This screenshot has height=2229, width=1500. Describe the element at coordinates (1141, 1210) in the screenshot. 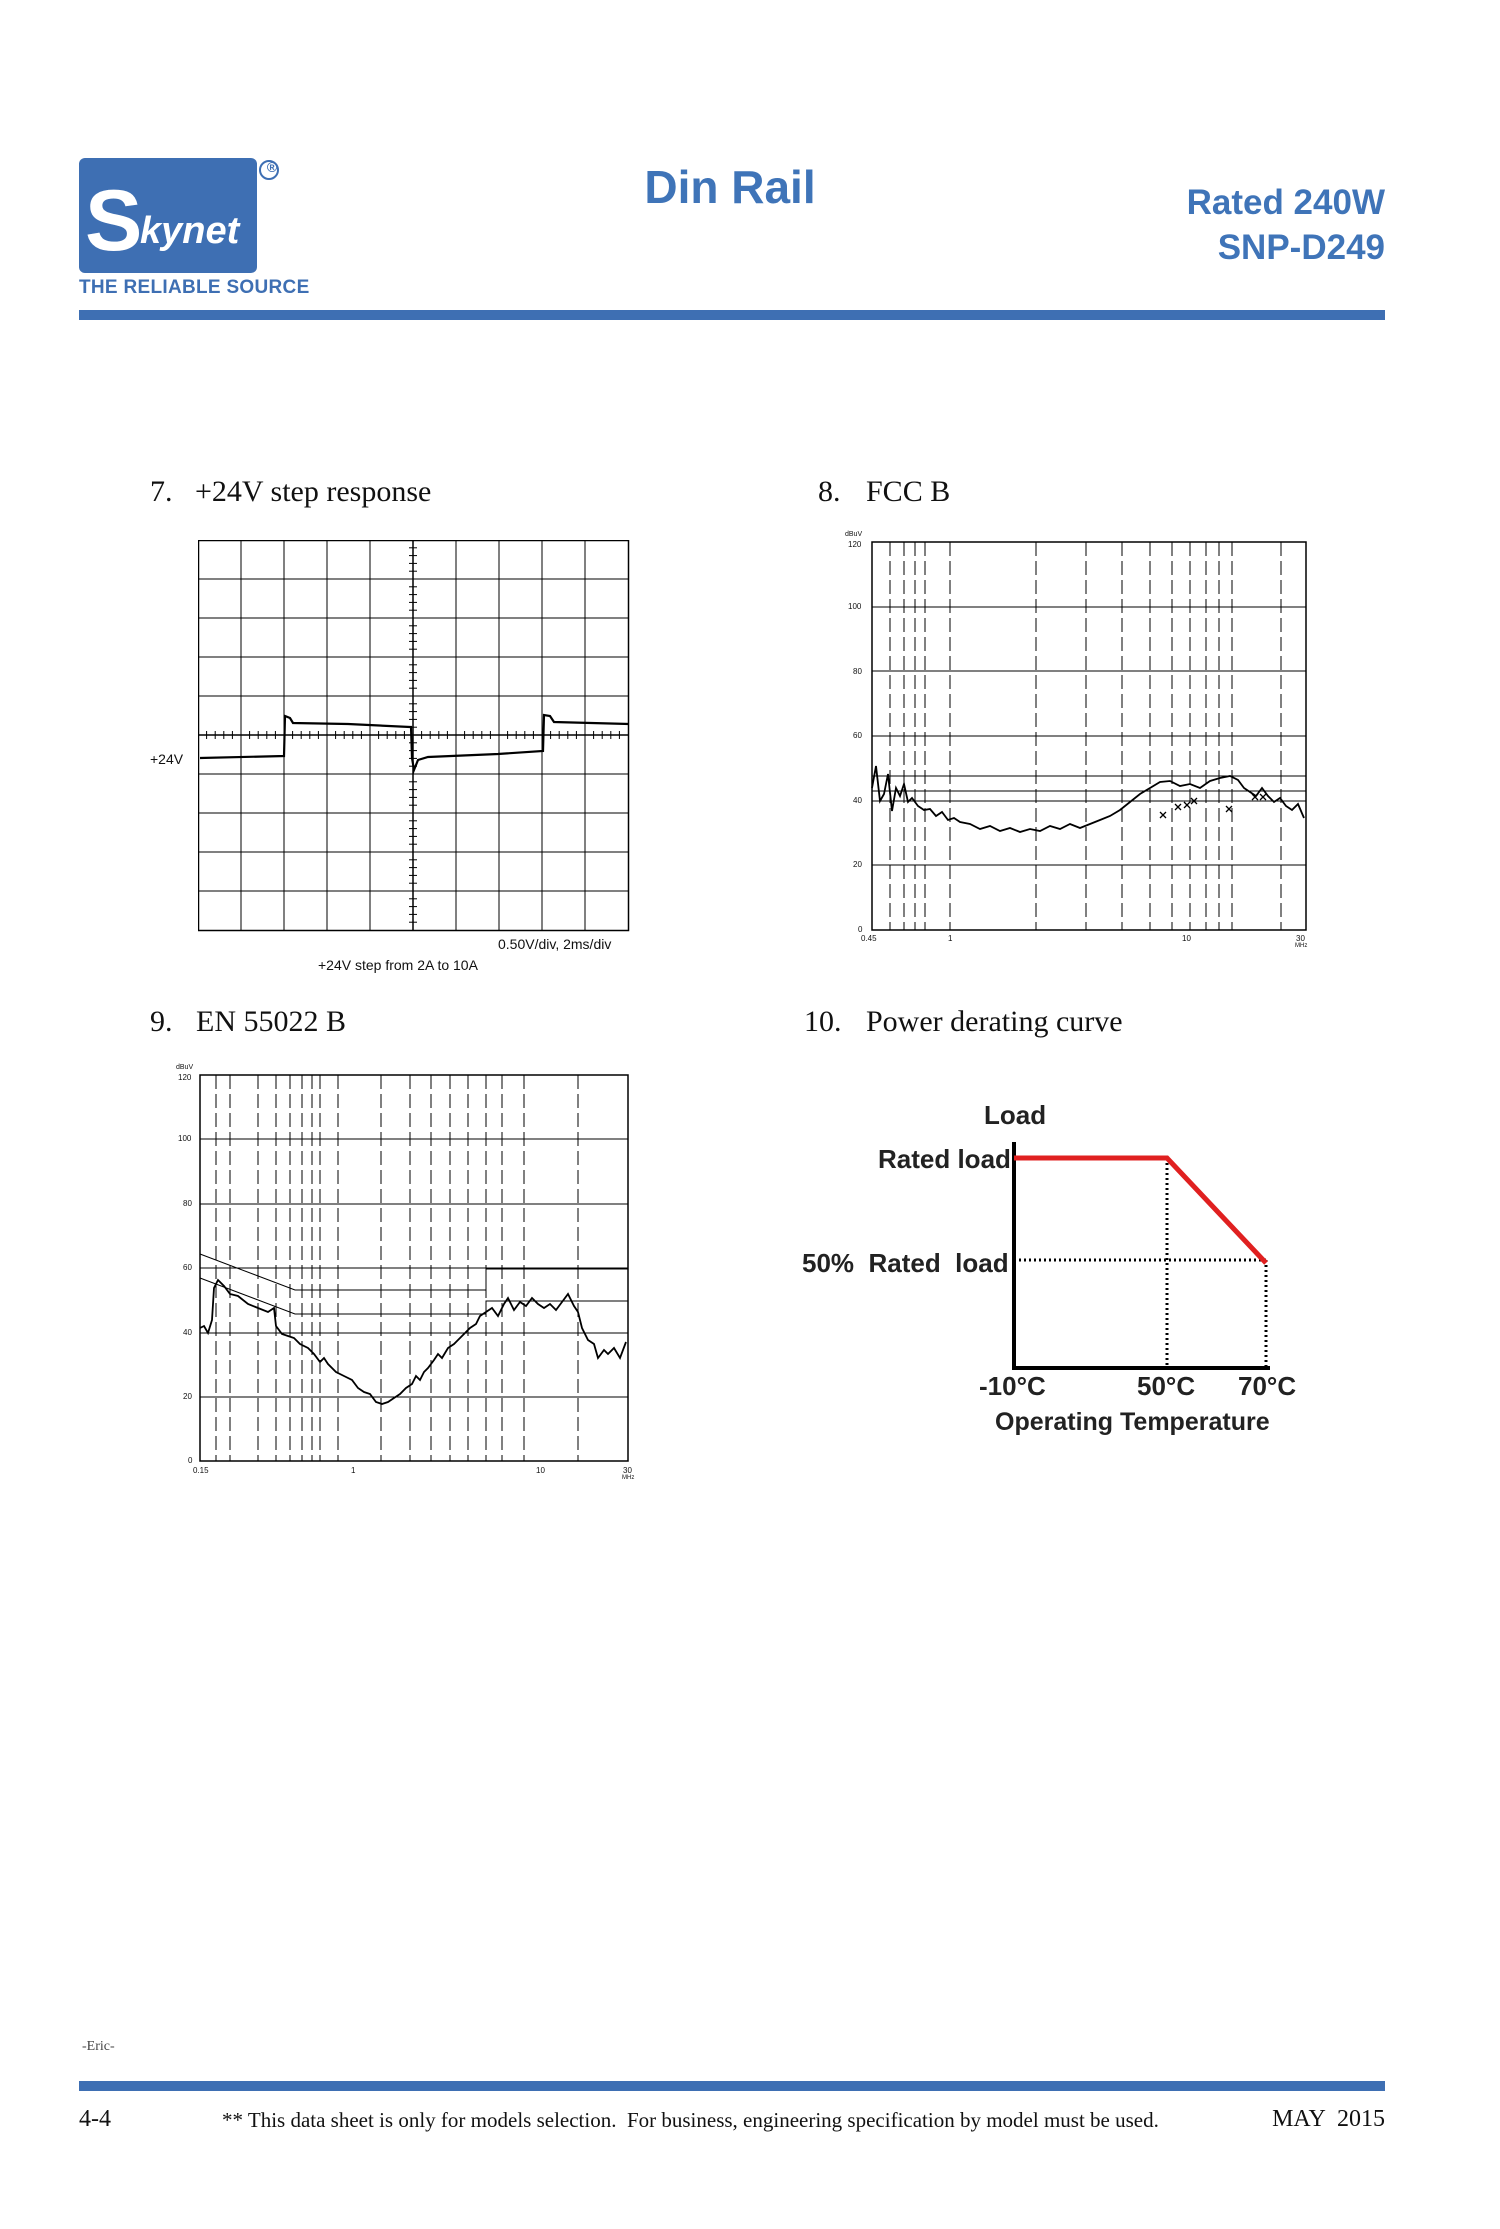

I see `derating-curve-line` at that location.